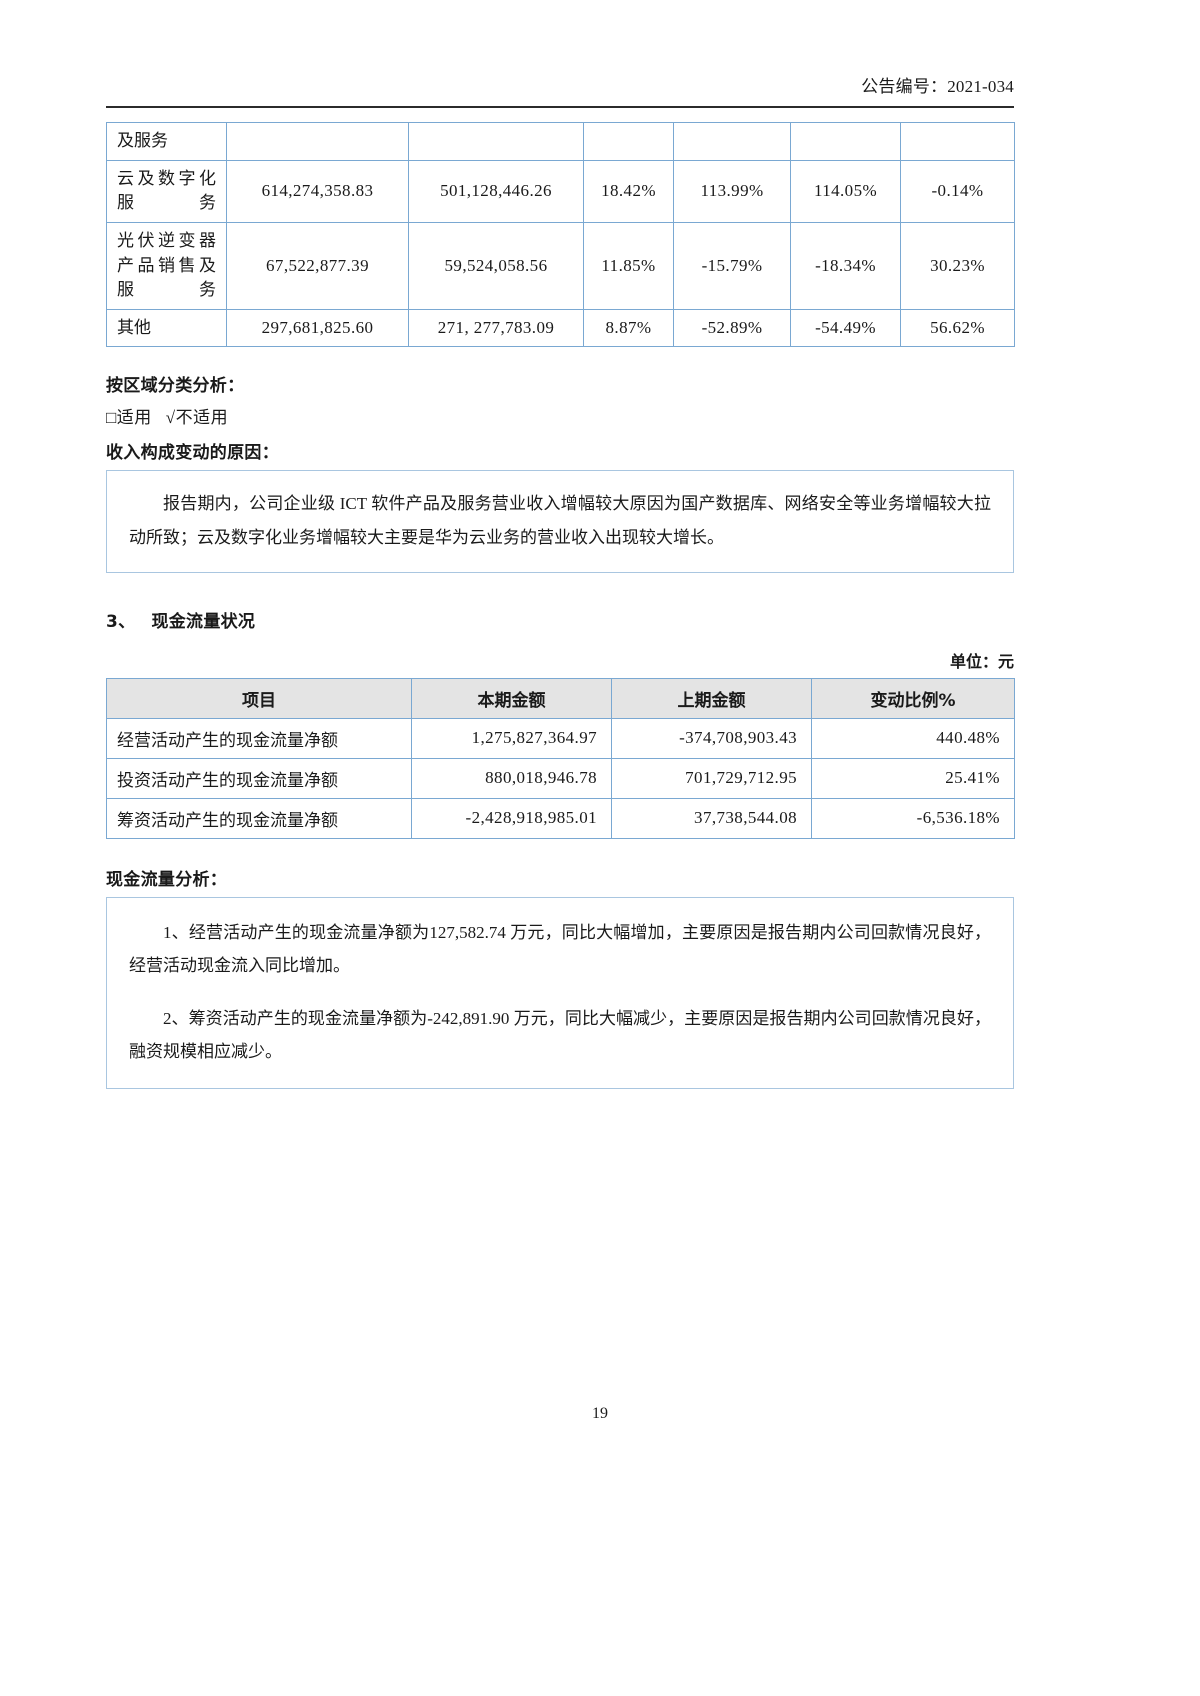 This screenshot has width=1200, height=1696. Describe the element at coordinates (628, 328) in the screenshot. I see `row-gross-margin: 8.87%` at that location.